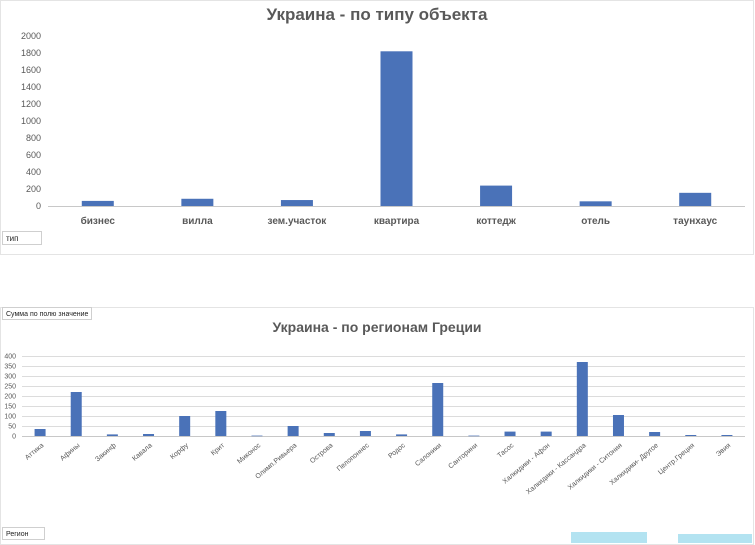 This screenshot has height=545, width=755. I want to click on y-tick-label: 150, so click(10, 407).